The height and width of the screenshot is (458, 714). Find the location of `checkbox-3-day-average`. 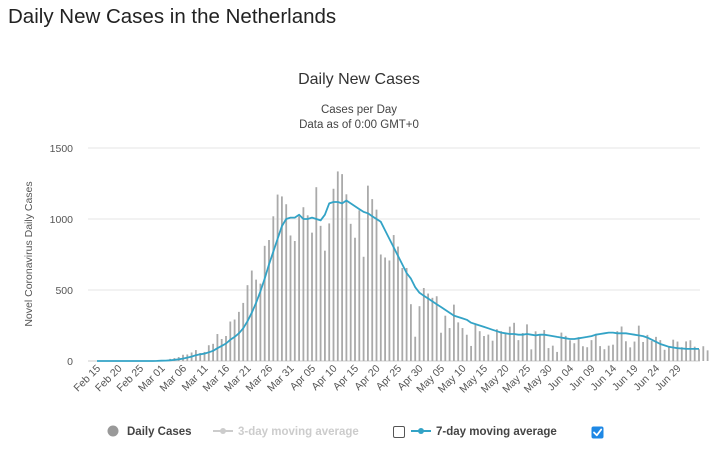

checkbox-3-day-average is located at coordinates (399, 432).